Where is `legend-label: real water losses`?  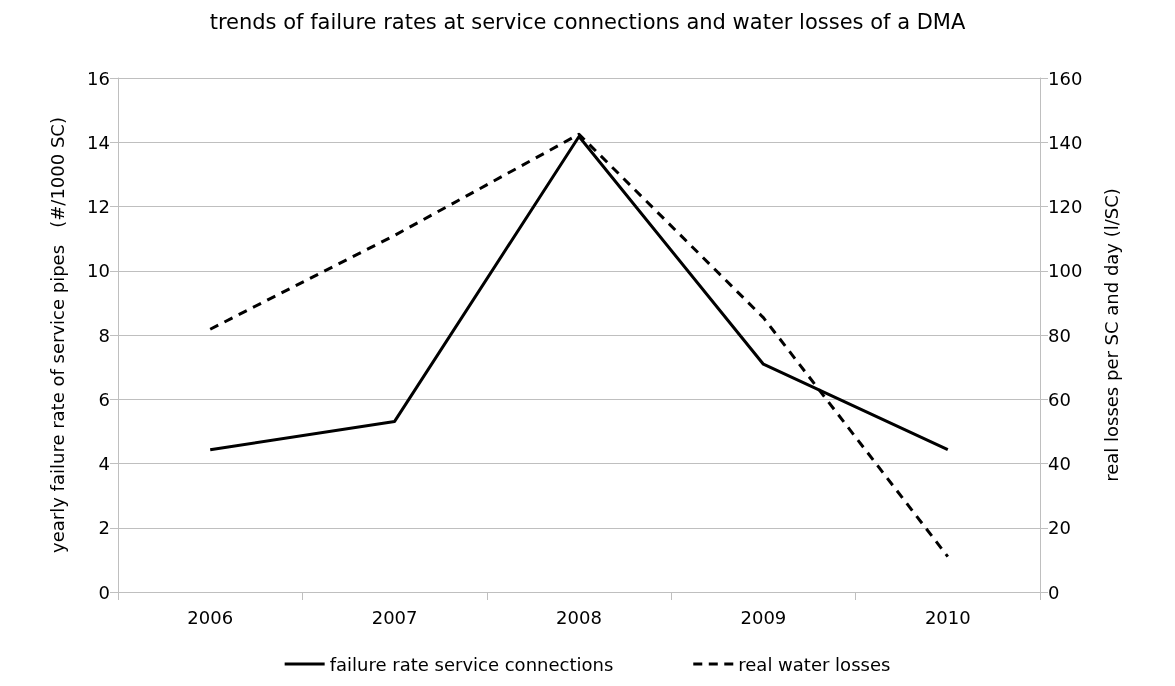 legend-label: real water losses is located at coordinates (814, 664).